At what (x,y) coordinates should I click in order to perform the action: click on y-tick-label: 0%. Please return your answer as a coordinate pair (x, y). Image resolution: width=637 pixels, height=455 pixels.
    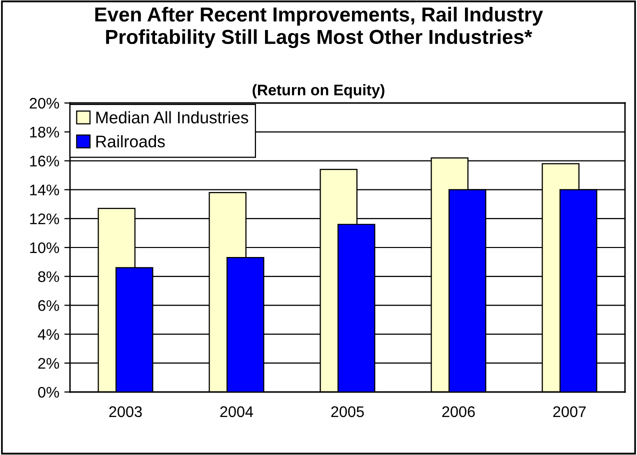
    Looking at the image, I should click on (49, 392).